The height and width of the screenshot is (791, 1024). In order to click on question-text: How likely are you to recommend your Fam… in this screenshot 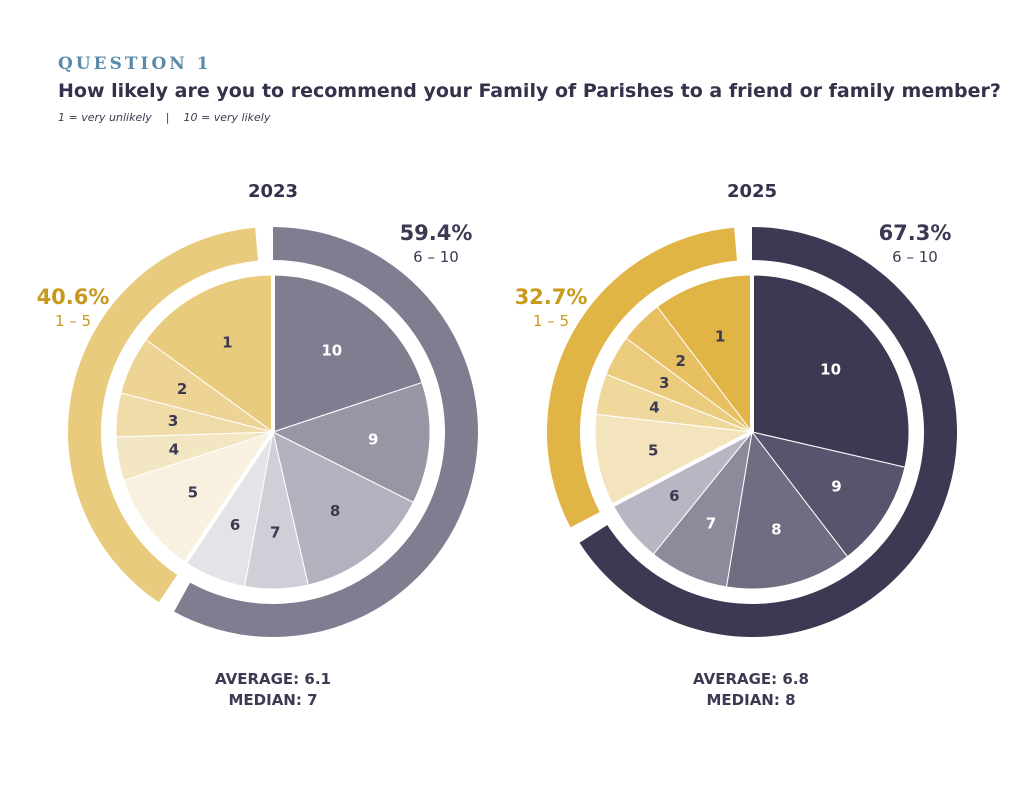, I will do `click(529, 91)`.